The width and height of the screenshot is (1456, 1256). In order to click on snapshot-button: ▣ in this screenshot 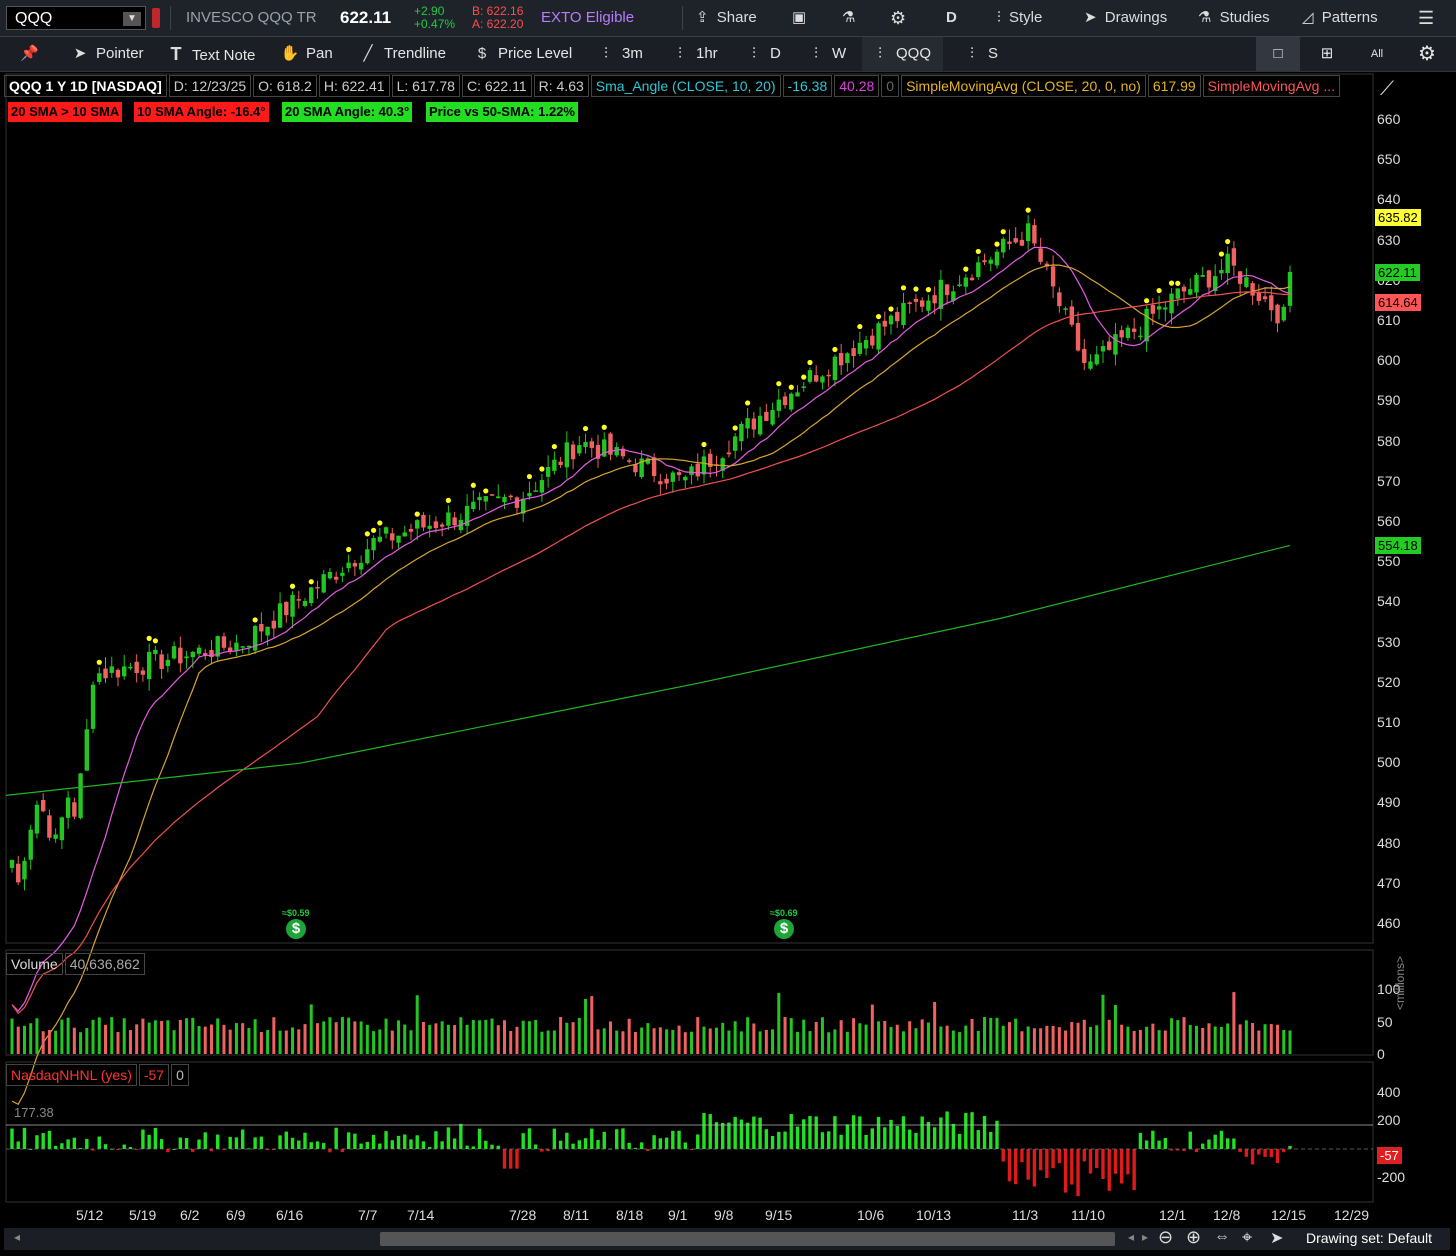, I will do `click(799, 18)`.